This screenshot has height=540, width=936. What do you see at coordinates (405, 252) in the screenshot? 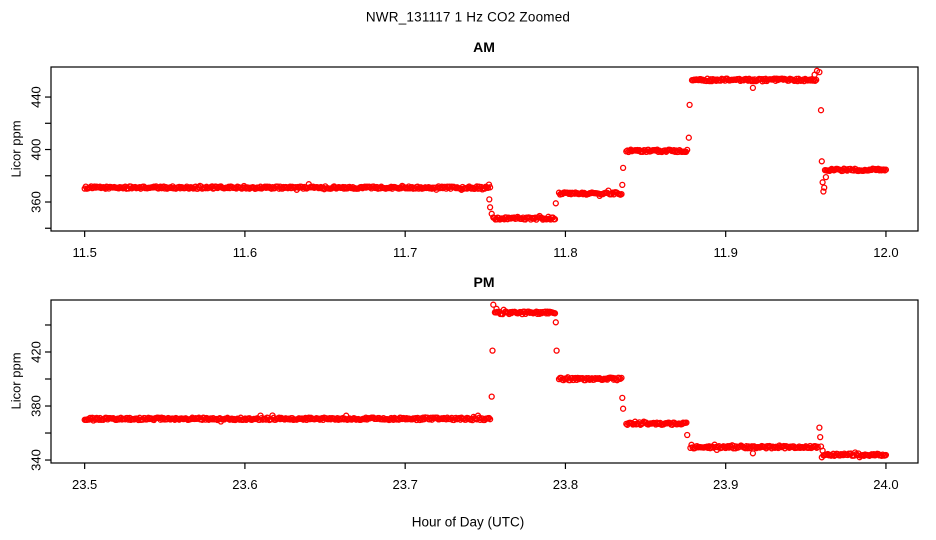
I see `x-tick-label: 11.7` at bounding box center [405, 252].